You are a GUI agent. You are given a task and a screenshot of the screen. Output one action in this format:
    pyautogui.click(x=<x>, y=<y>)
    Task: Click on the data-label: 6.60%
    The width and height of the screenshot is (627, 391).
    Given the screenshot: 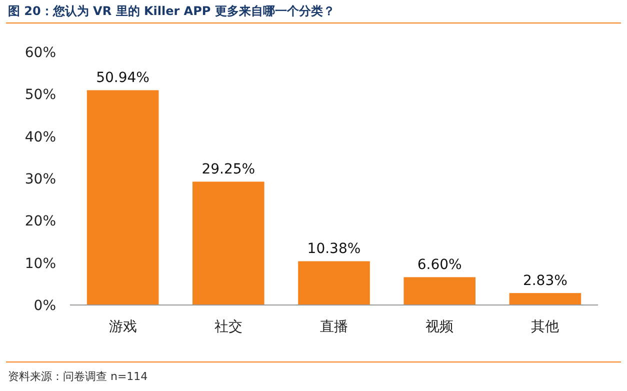 What is the action you would take?
    pyautogui.click(x=439, y=265)
    